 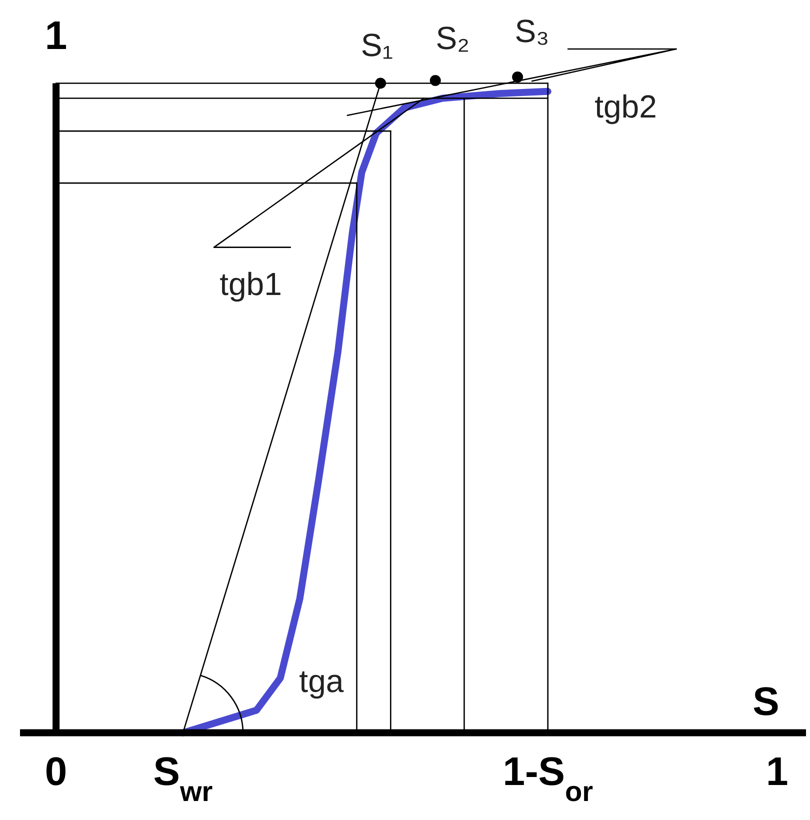 What do you see at coordinates (766, 702) in the screenshot?
I see `x-axis-title: S` at bounding box center [766, 702].